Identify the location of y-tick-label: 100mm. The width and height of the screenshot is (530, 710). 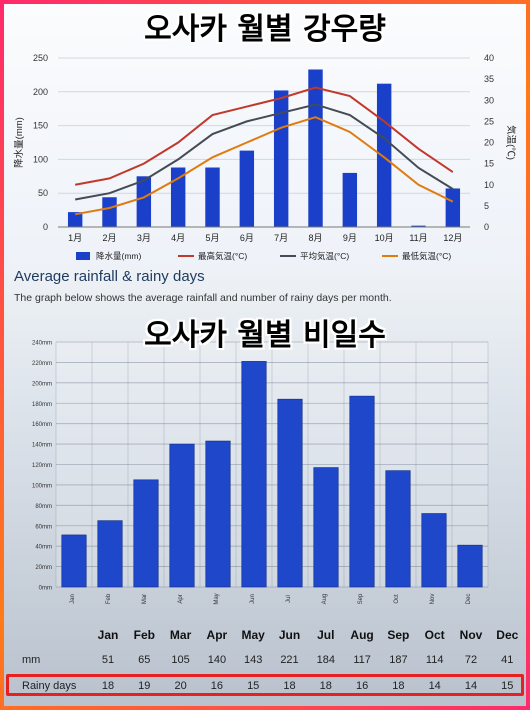
(42, 486).